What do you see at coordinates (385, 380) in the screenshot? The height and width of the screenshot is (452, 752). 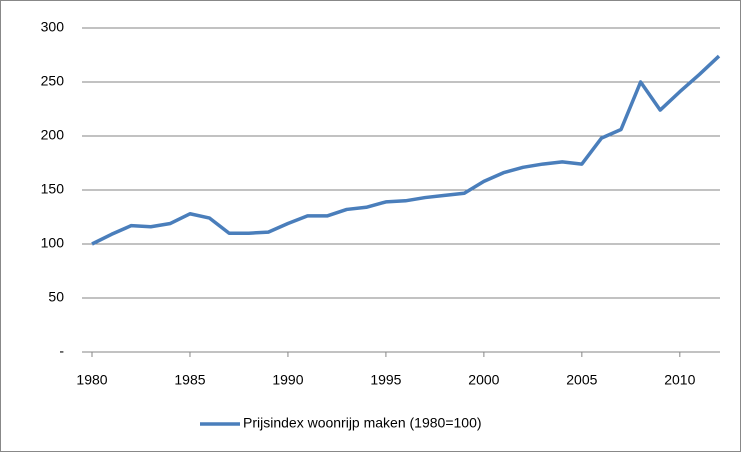 I see `x-tick-label: 1995` at bounding box center [385, 380].